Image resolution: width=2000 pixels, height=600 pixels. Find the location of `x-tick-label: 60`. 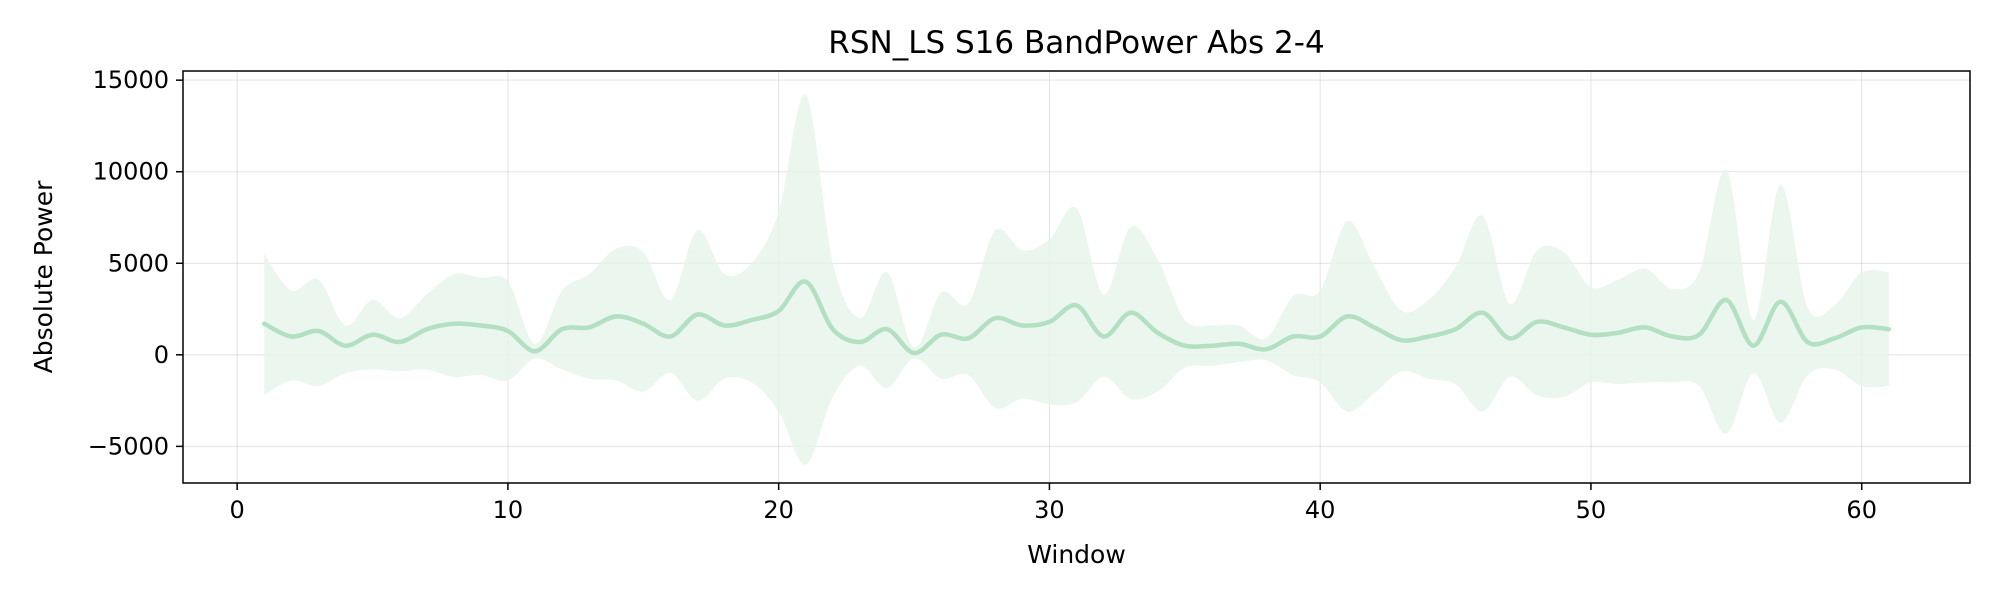

x-tick-label: 60 is located at coordinates (1861, 510).